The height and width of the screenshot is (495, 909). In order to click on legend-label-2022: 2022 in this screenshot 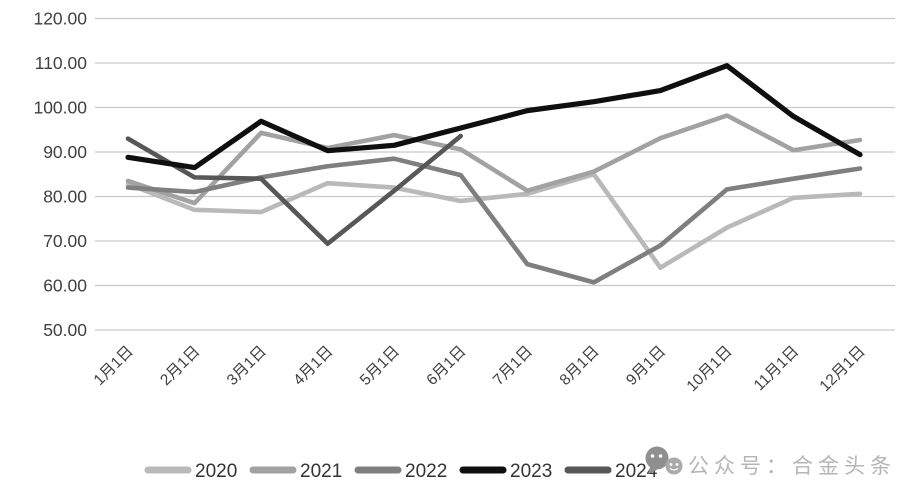, I will do `click(426, 471)`.